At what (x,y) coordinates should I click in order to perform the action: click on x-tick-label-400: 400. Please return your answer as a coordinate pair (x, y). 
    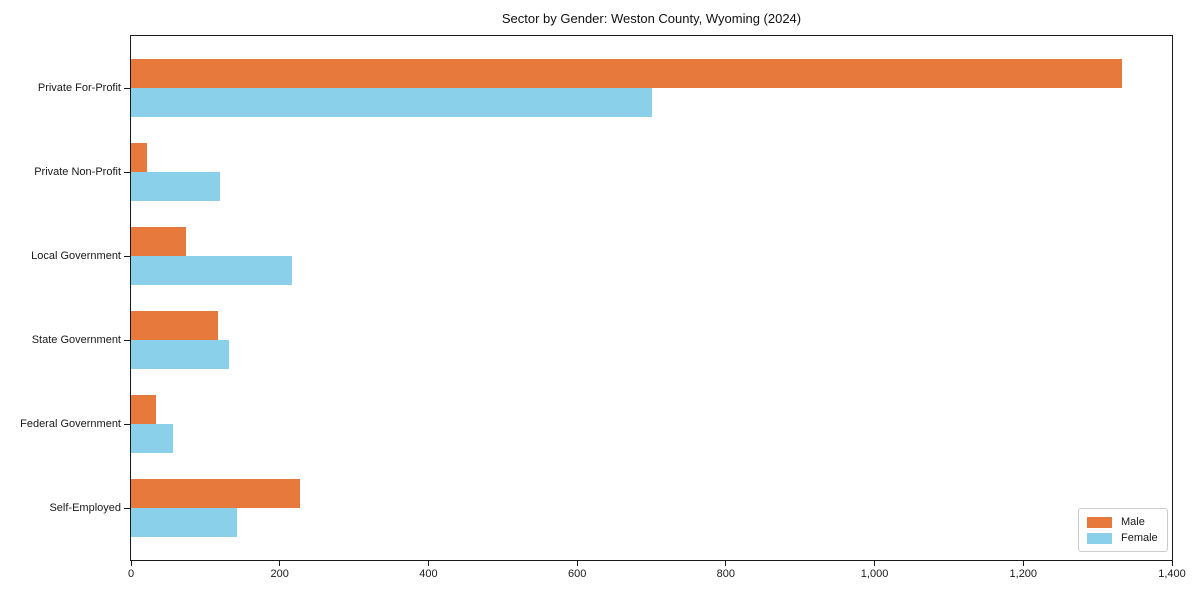
    Looking at the image, I should click on (428, 574).